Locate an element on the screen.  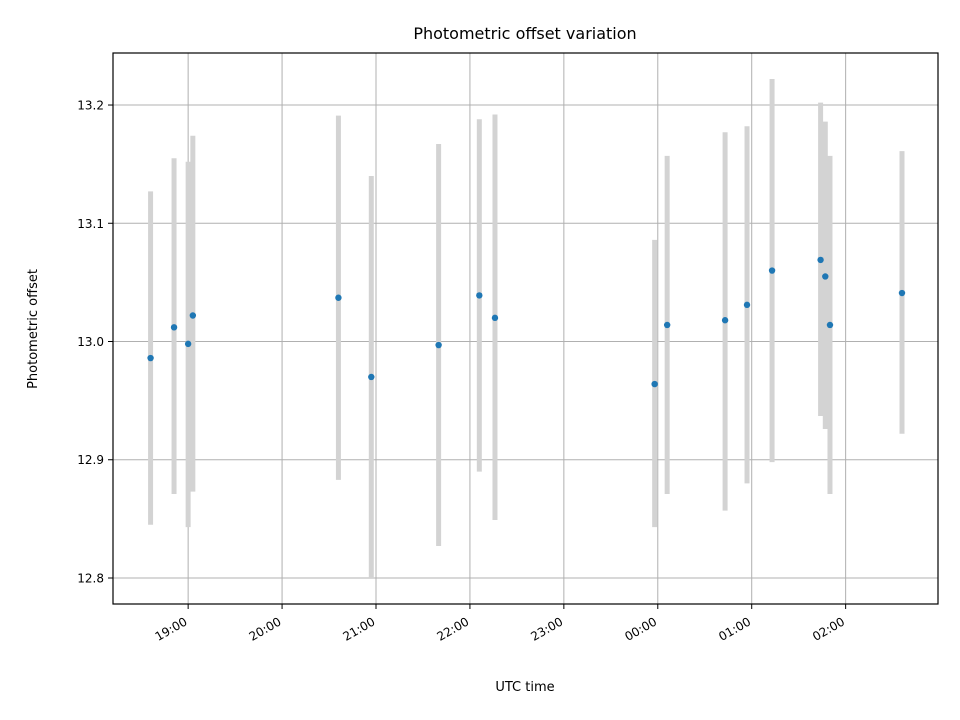
y-axis-ticks: 12.8 12.9 13.0 13.1 13.2 is located at coordinates (95, 342).